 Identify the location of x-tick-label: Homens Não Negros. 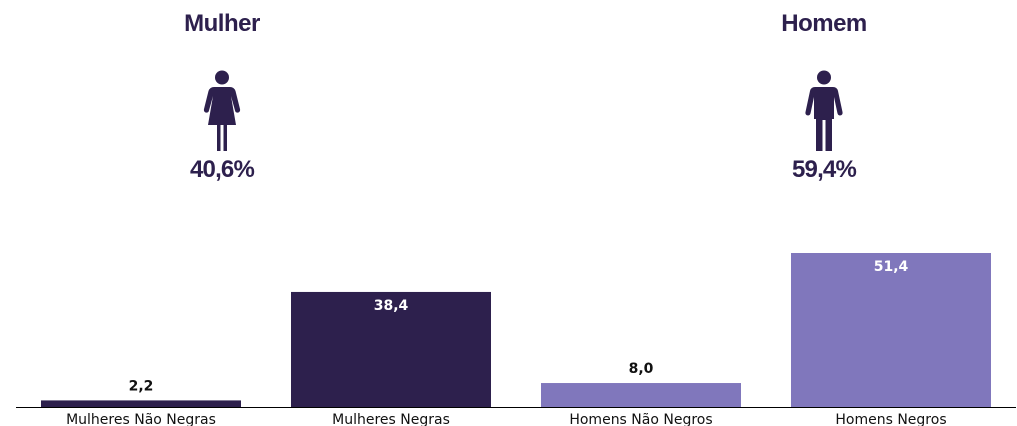
(640, 419).